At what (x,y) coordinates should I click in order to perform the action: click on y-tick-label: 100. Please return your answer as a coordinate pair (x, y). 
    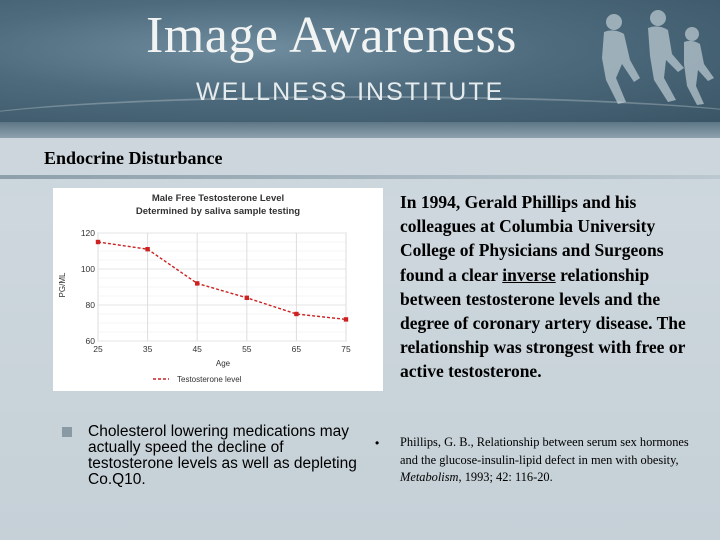
    Looking at the image, I should click on (88, 269).